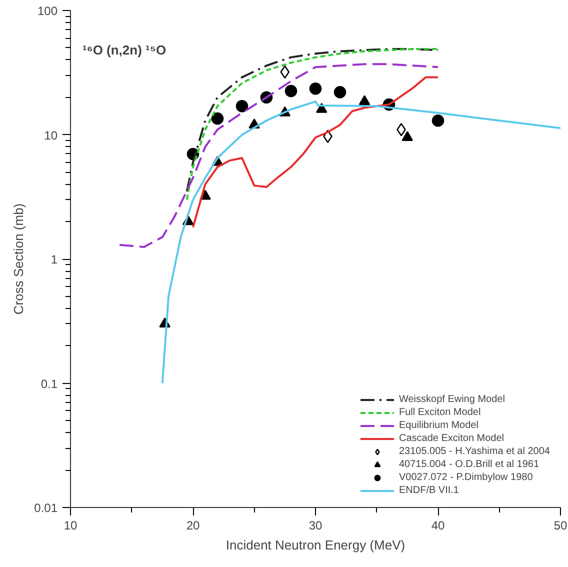 The image size is (568, 567). I want to click on x-tick-label: 40, so click(438, 525).